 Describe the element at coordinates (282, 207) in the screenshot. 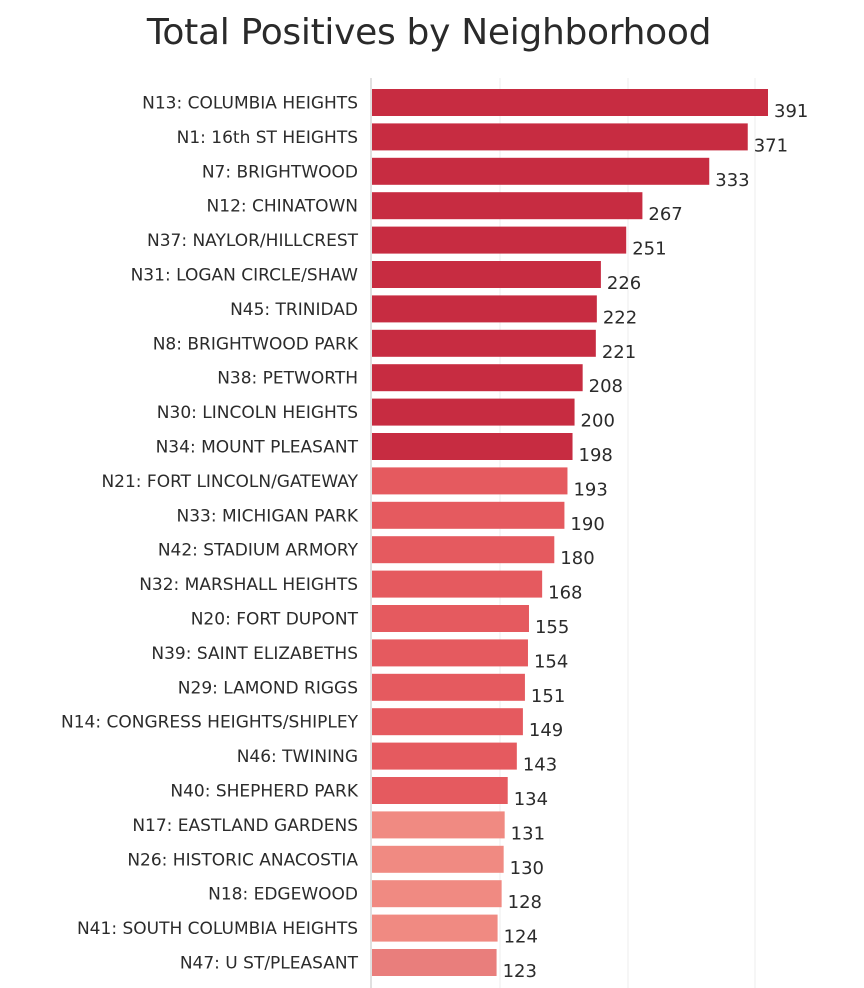

I see `category-label: N12: CHINATOWN` at that location.